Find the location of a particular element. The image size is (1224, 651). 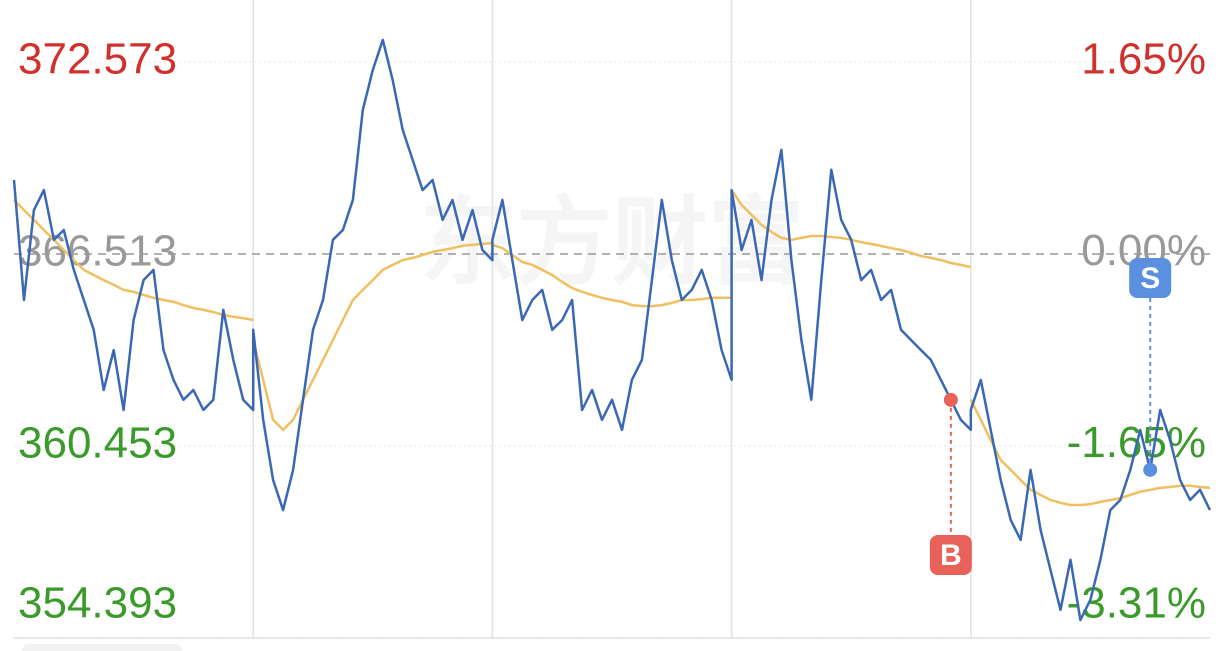

marker-label: B is located at coordinates (951, 555).